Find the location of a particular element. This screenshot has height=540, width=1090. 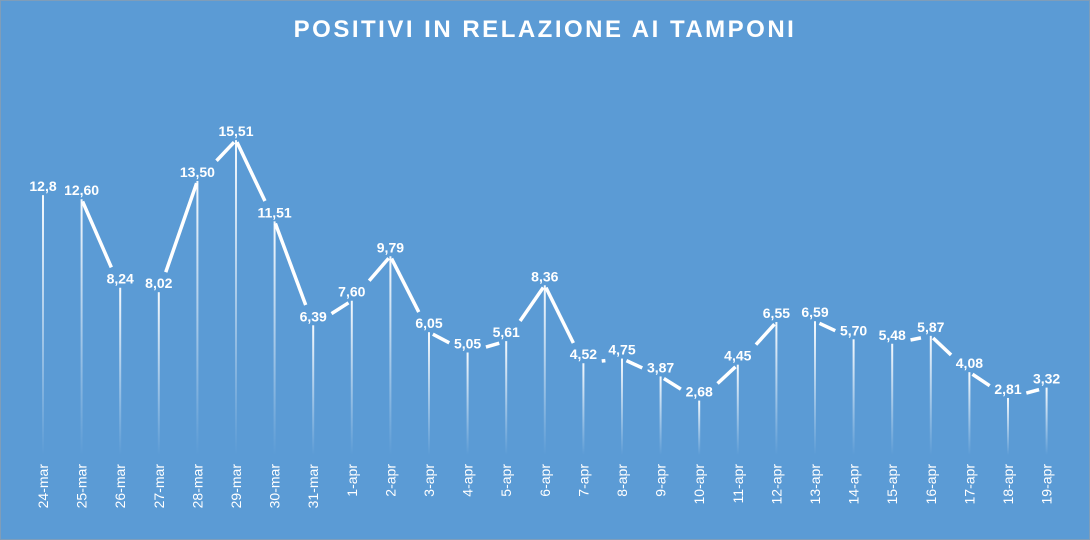

data-label: 5,61 is located at coordinates (506, 332).